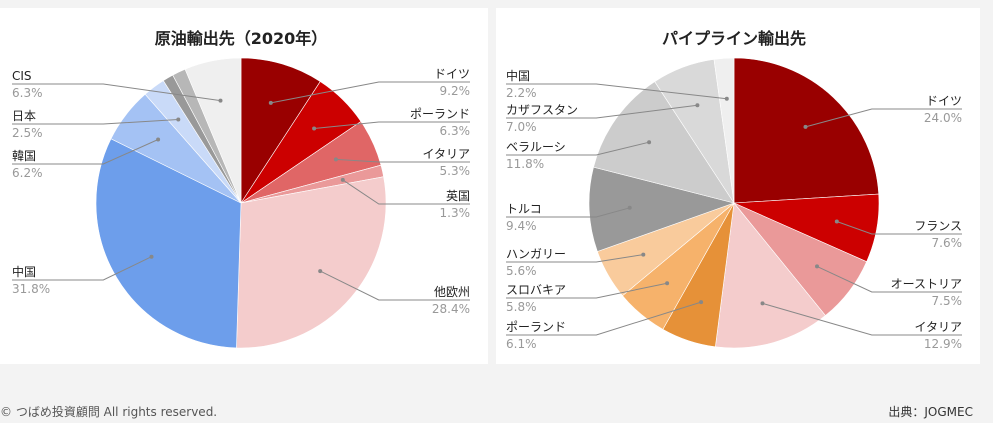 The image size is (993, 423). Describe the element at coordinates (938, 226) in the screenshot. I see `slice-label: フランス` at that location.